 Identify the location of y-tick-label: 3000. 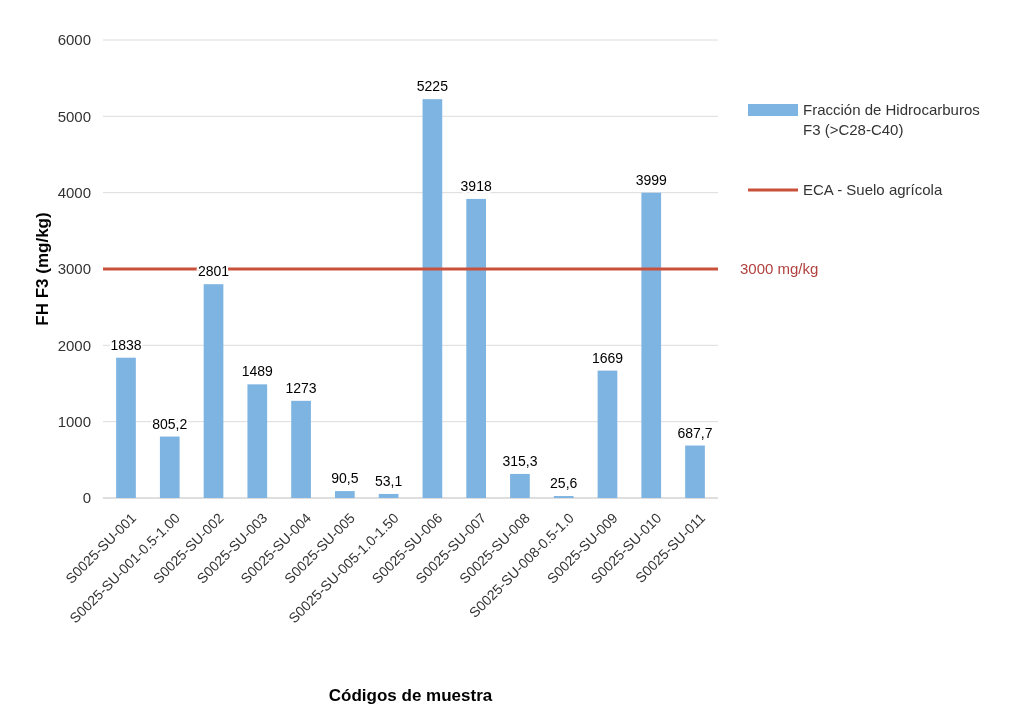
(74, 269).